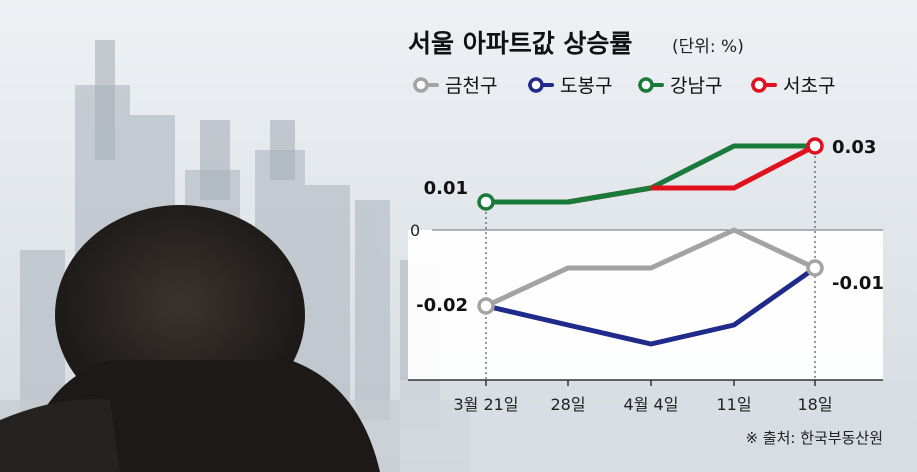  I want to click on x-tick-label-1: 28일, so click(567, 404).